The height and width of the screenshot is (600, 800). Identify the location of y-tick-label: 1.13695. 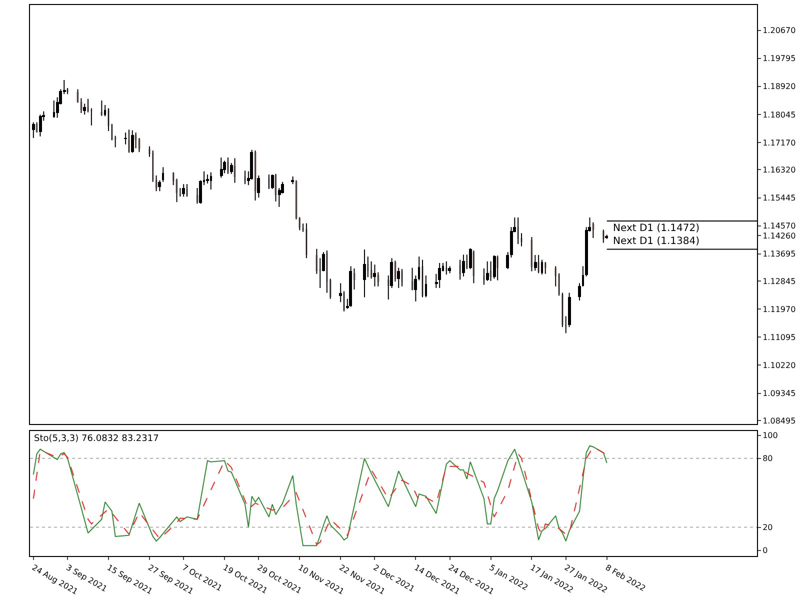
(779, 254).